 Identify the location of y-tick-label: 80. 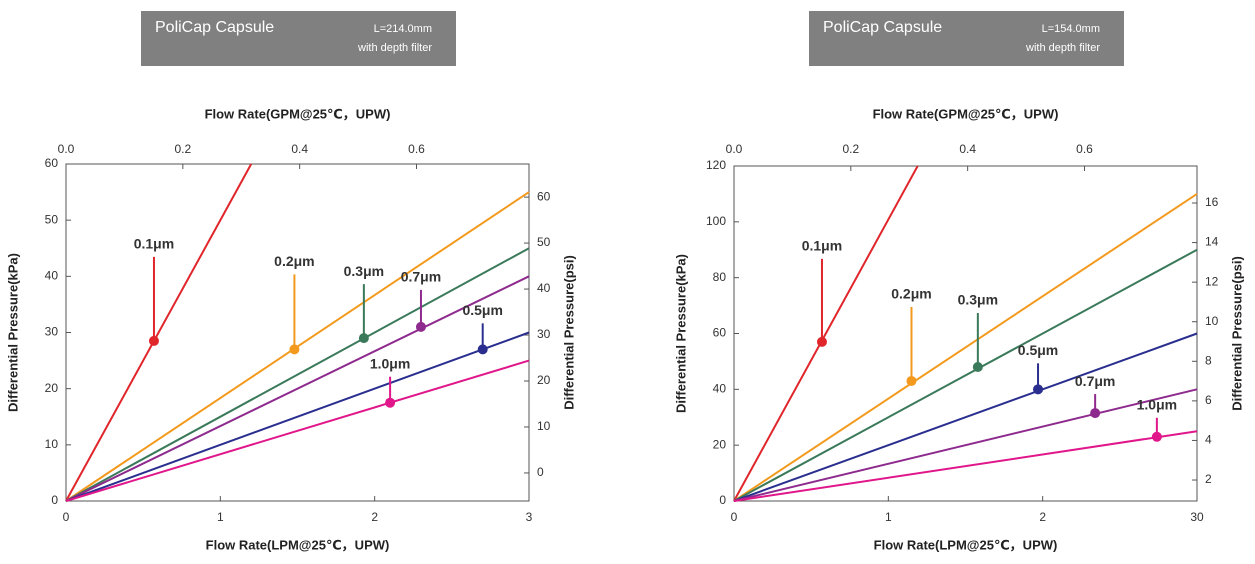
(720, 277).